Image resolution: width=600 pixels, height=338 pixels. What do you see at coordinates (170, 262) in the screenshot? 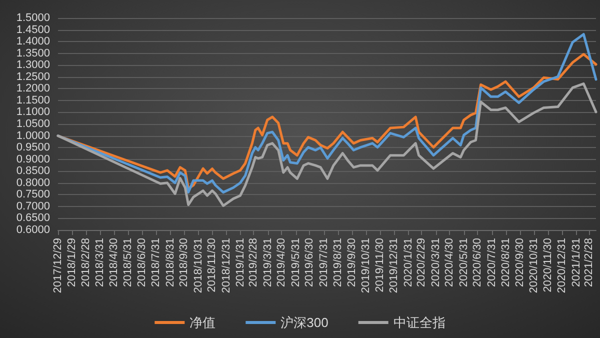
I see `x-tick-label: 2018/8/31` at bounding box center [170, 262].